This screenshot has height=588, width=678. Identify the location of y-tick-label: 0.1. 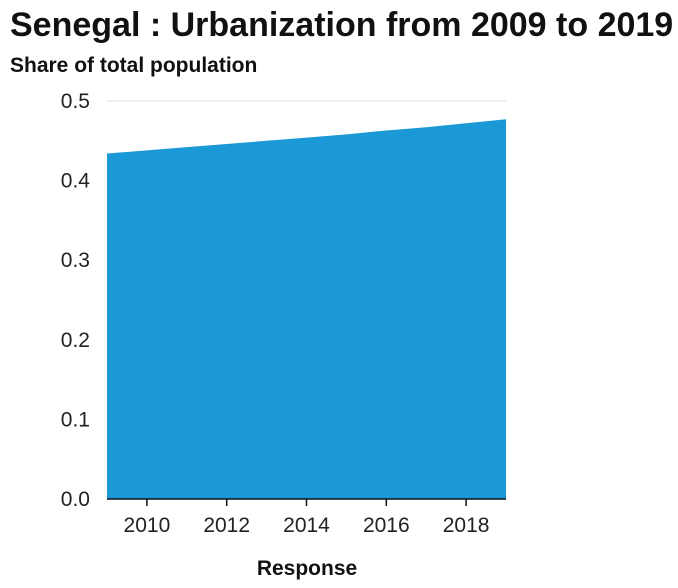
(75, 419).